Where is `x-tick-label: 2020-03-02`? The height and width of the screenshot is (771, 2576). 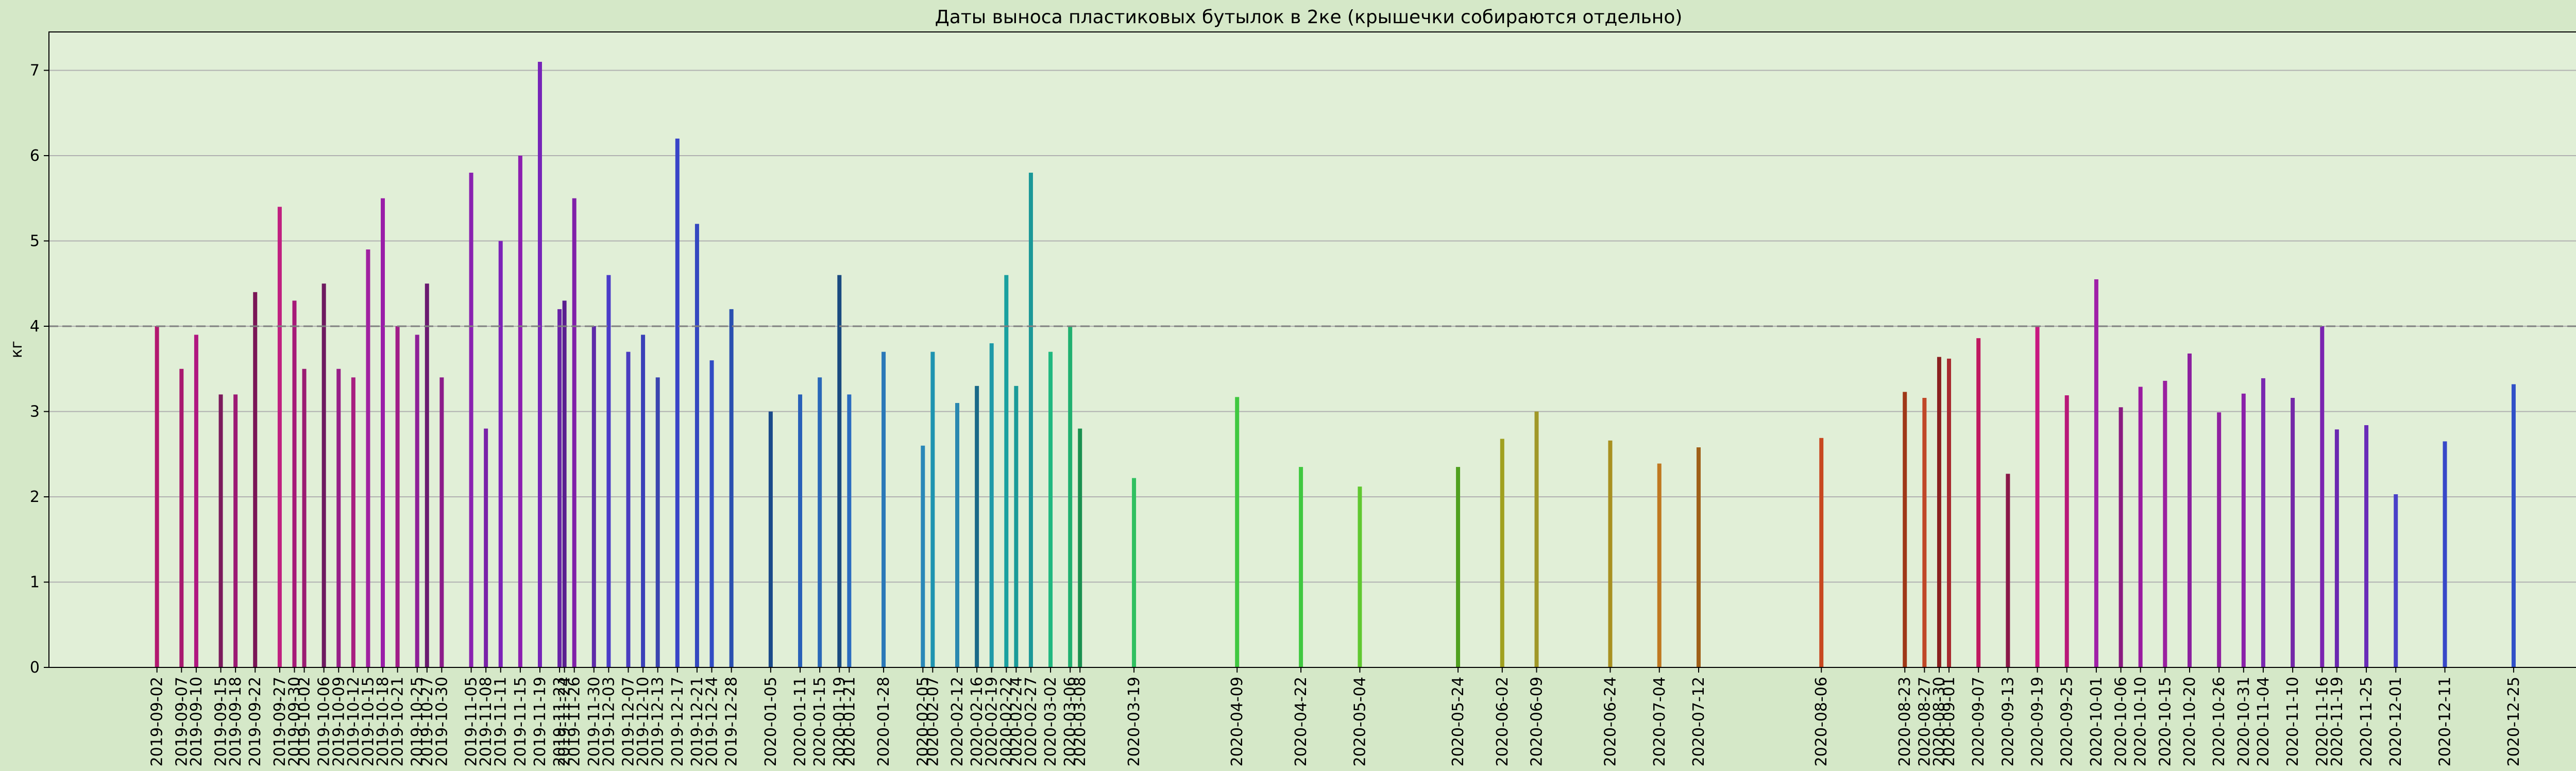
x-tick-label: 2020-03-02 is located at coordinates (1051, 721).